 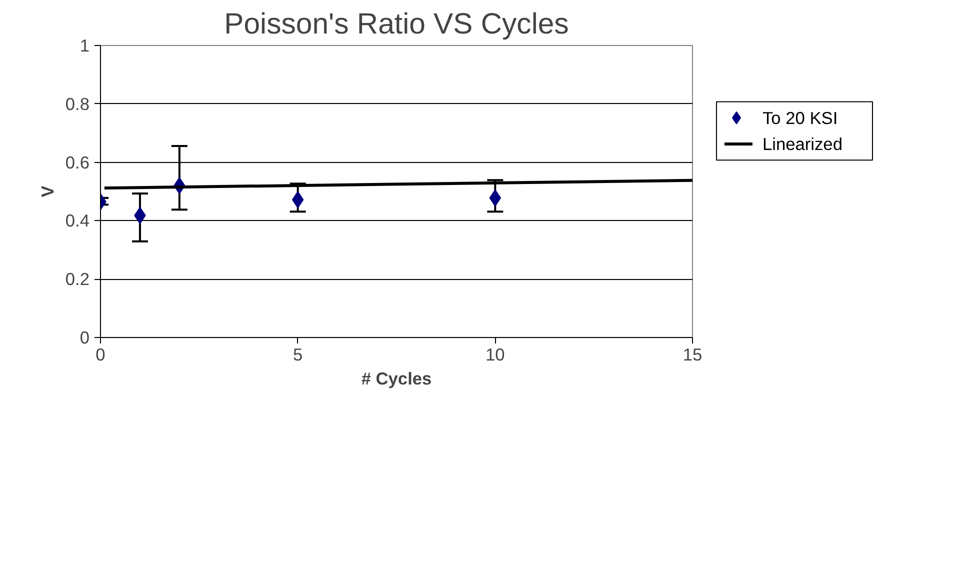 What do you see at coordinates (47, 191) in the screenshot?
I see `y-axis-title: V` at bounding box center [47, 191].